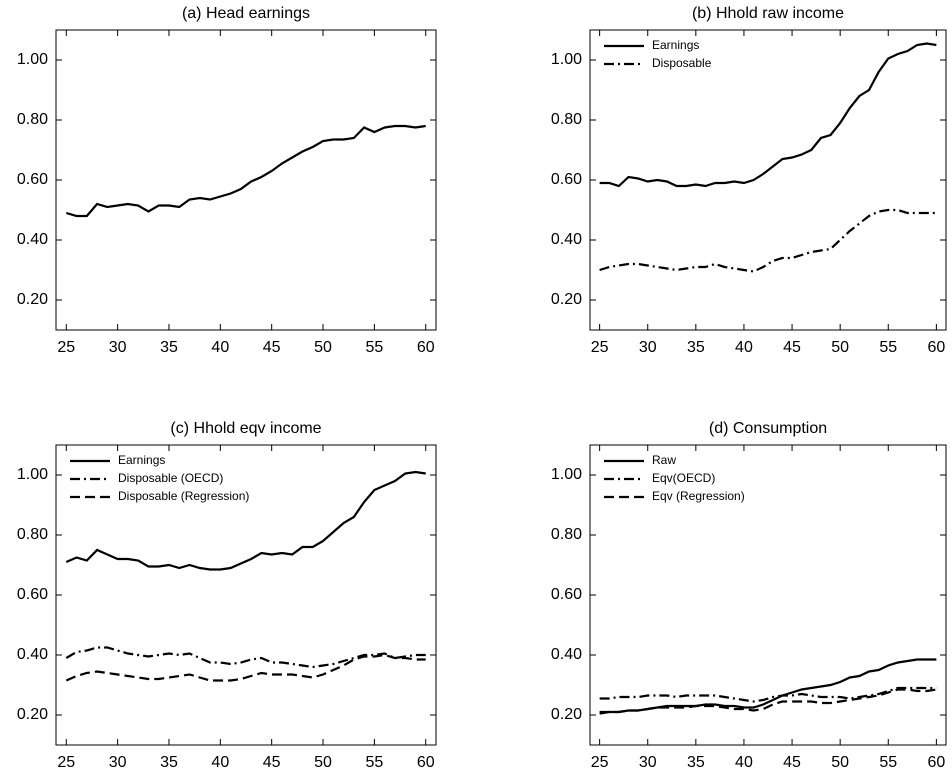 Image resolution: width=952 pixels, height=772 pixels. I want to click on legend-label: Disposable (OECD), so click(170, 478).